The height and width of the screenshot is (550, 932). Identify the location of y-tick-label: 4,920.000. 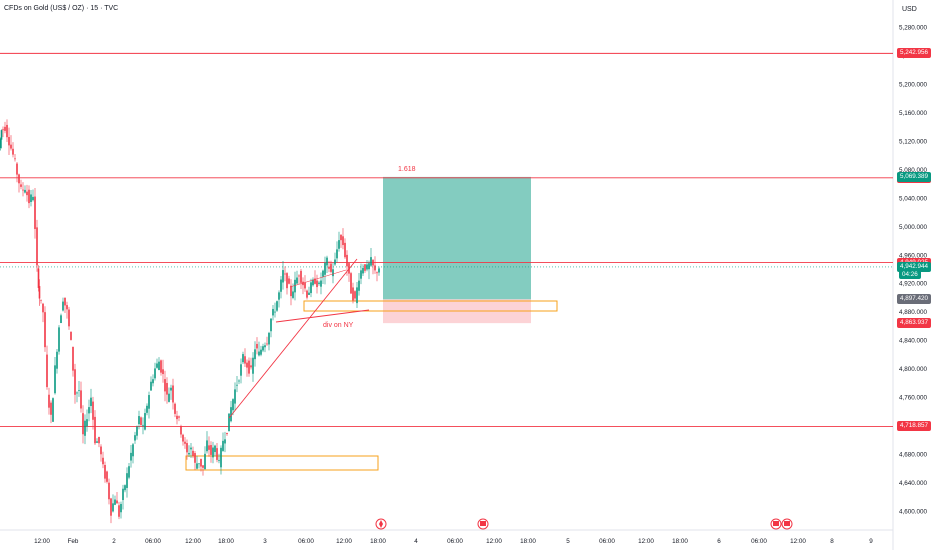
(913, 284).